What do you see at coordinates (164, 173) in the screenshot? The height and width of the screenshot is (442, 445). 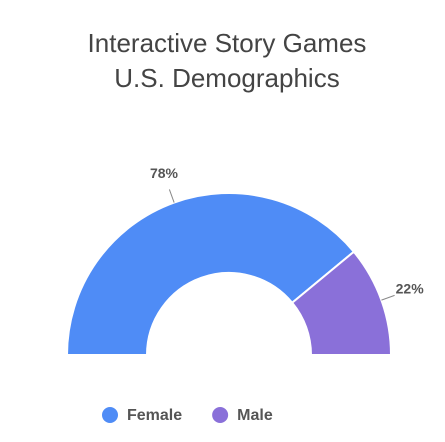 I see `value-label: 78%` at bounding box center [164, 173].